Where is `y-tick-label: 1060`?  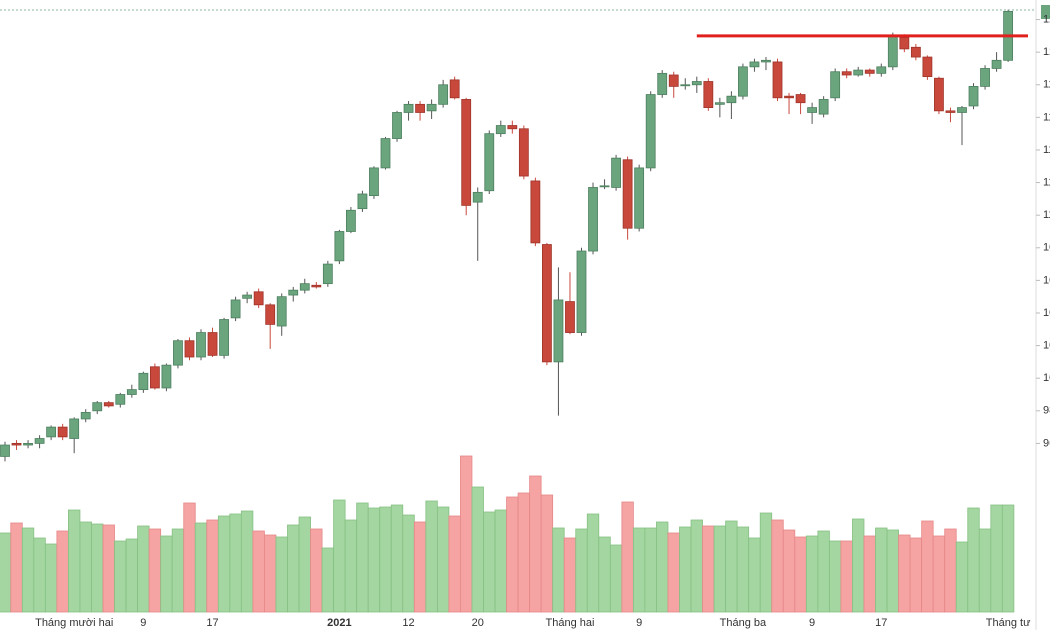 y-tick-label: 1060 is located at coordinates (1046, 280).